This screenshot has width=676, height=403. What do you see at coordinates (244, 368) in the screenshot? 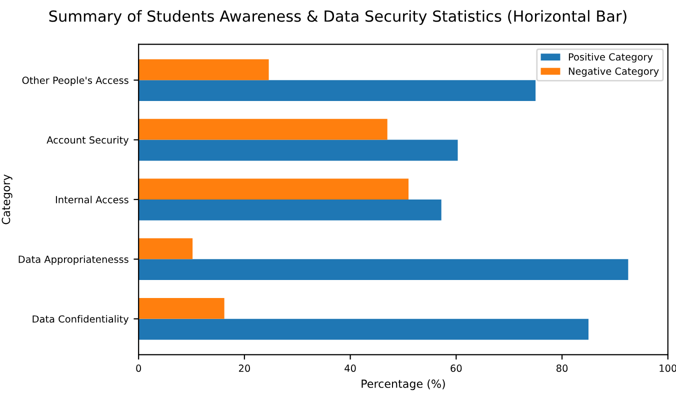
I see `x-tick-label: 20` at bounding box center [244, 368].